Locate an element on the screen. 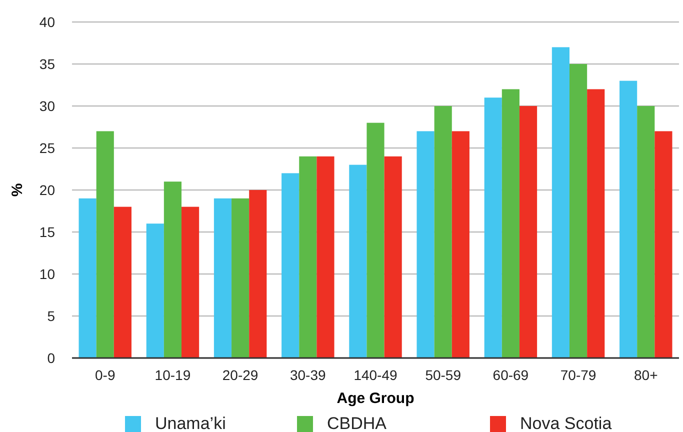 This screenshot has height=432, width=683. legend-label: Nova Scotia is located at coordinates (566, 423).